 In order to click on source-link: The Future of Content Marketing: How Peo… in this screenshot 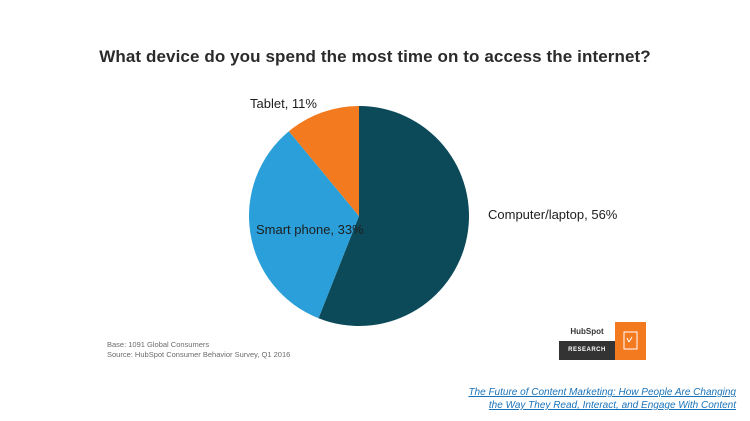, I will do `click(576, 399)`.